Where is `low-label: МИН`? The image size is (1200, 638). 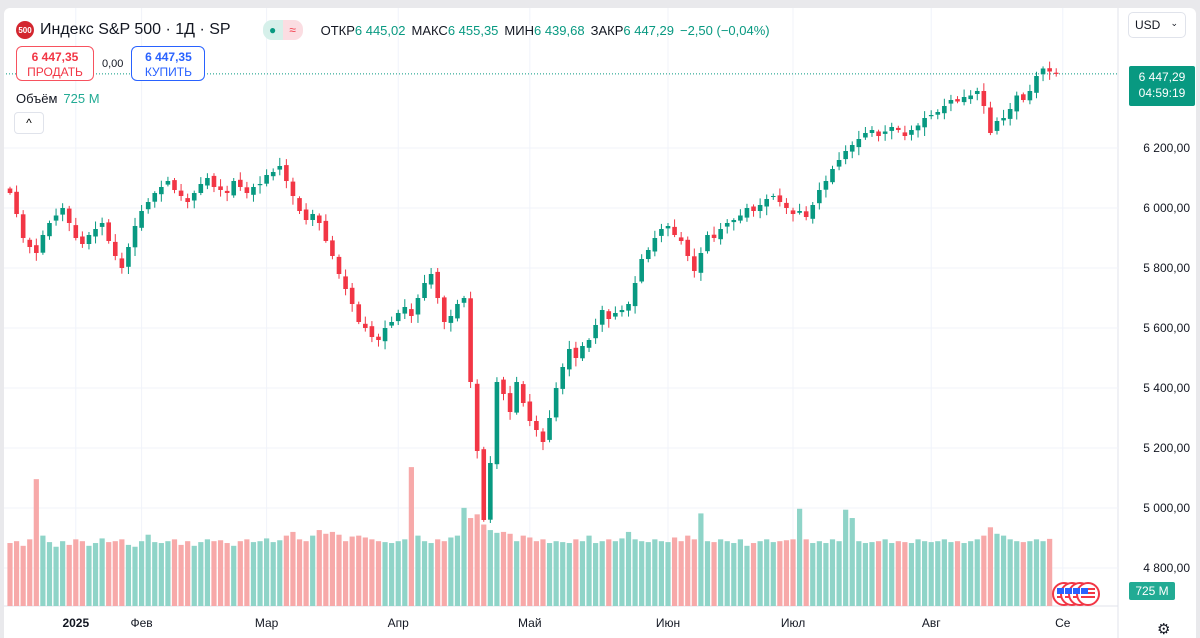
low-label: МИН is located at coordinates (519, 30).